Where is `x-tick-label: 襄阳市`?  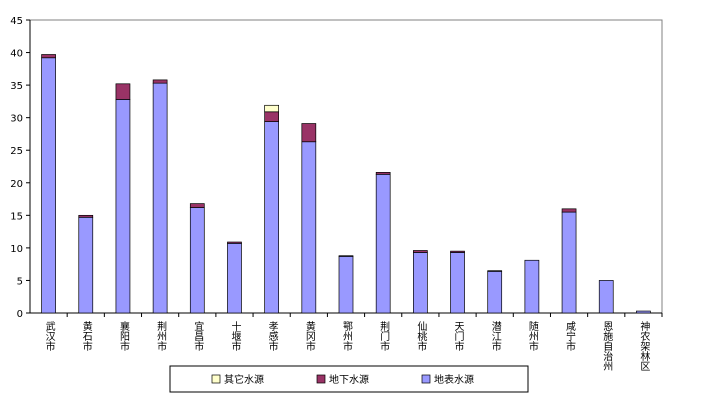
x-tick-label: 襄阳市 is located at coordinates (123, 336).